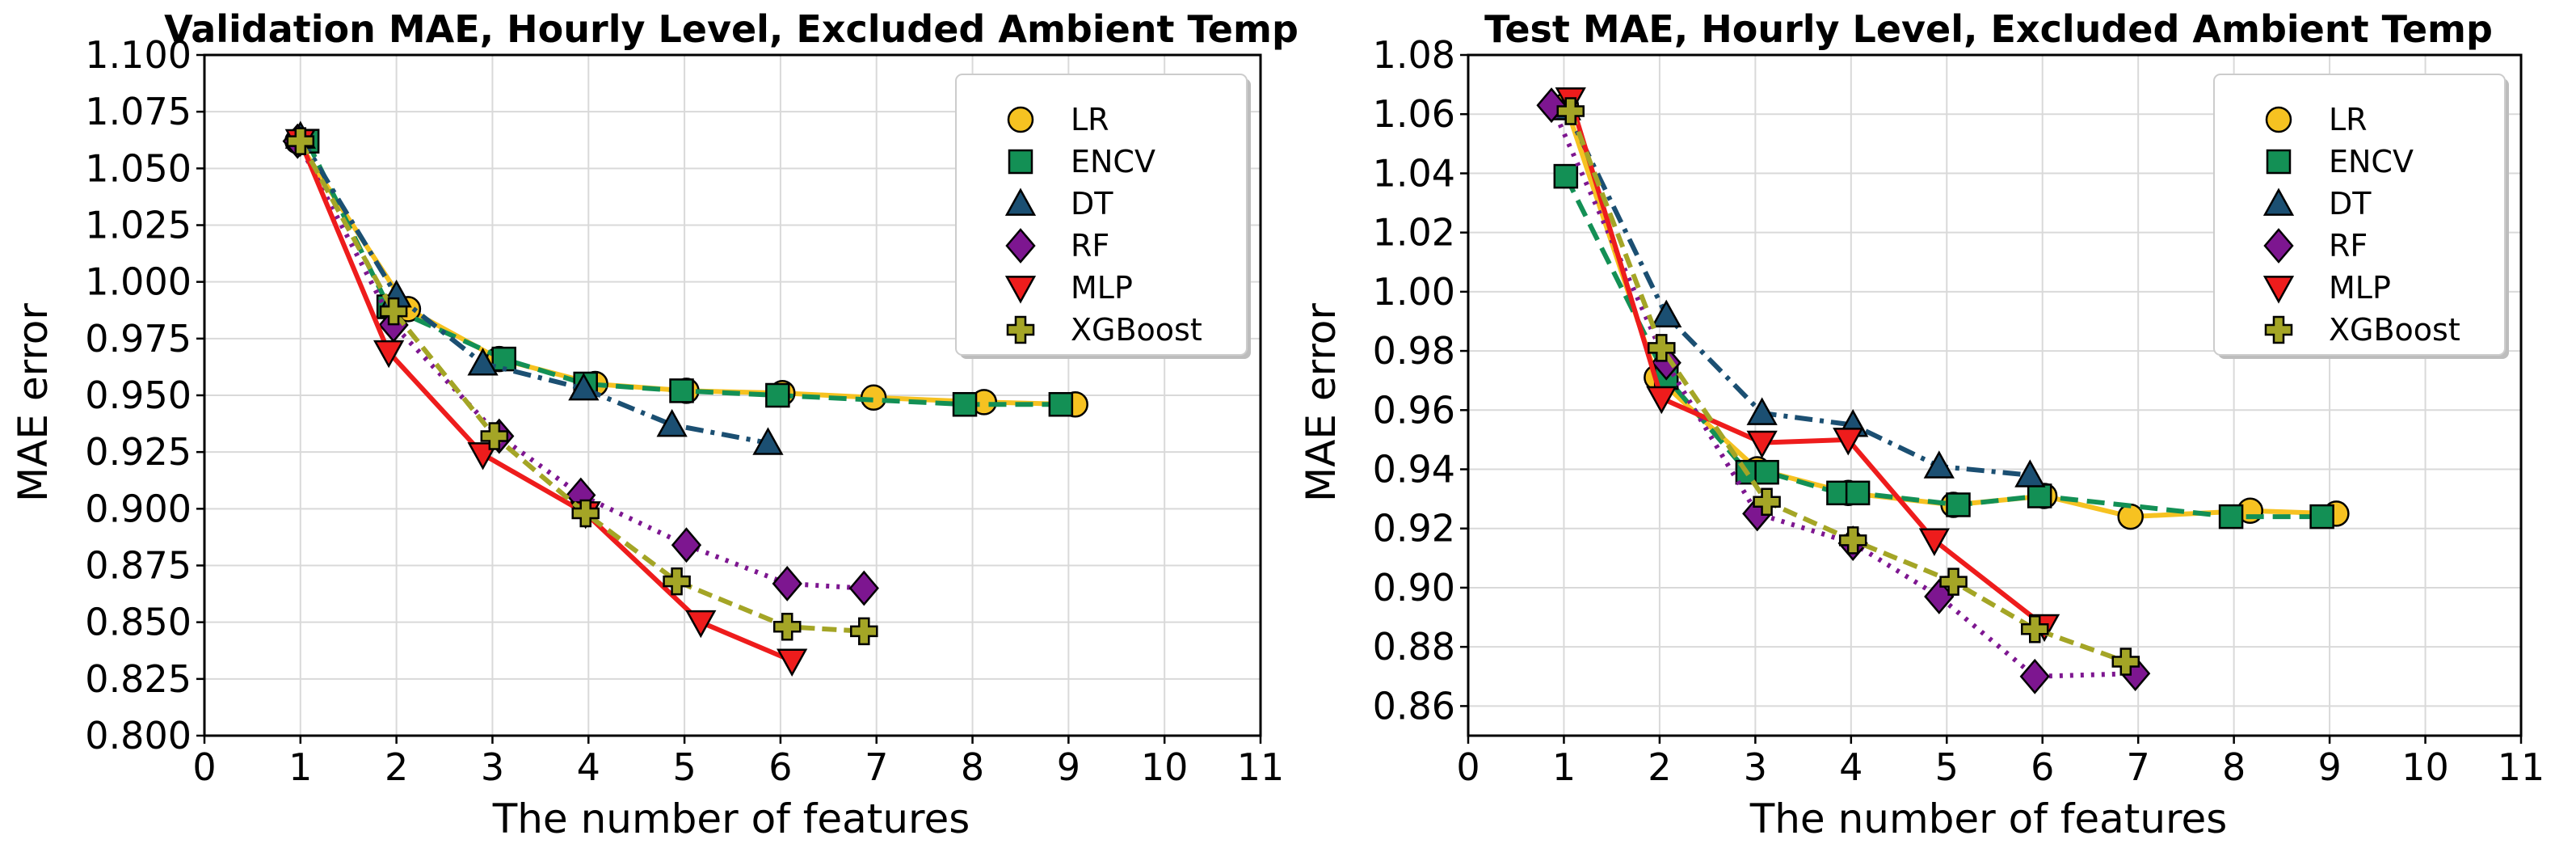 This screenshot has height=865, width=2576. What do you see at coordinates (138, 622) in the screenshot?
I see `y-tick-label: 0.850` at bounding box center [138, 622].